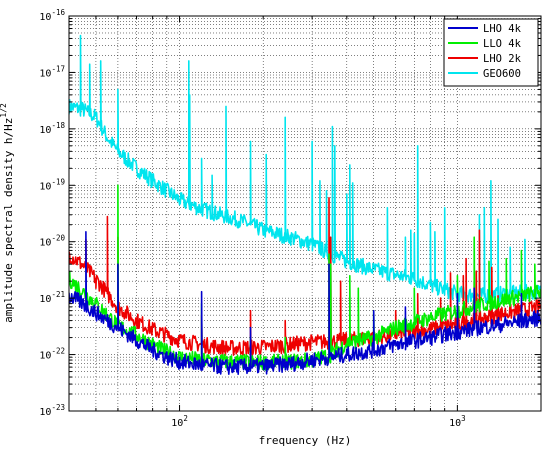  What do you see at coordinates (502, 74) in the screenshot?
I see `legend-label: GEO600` at bounding box center [502, 74].